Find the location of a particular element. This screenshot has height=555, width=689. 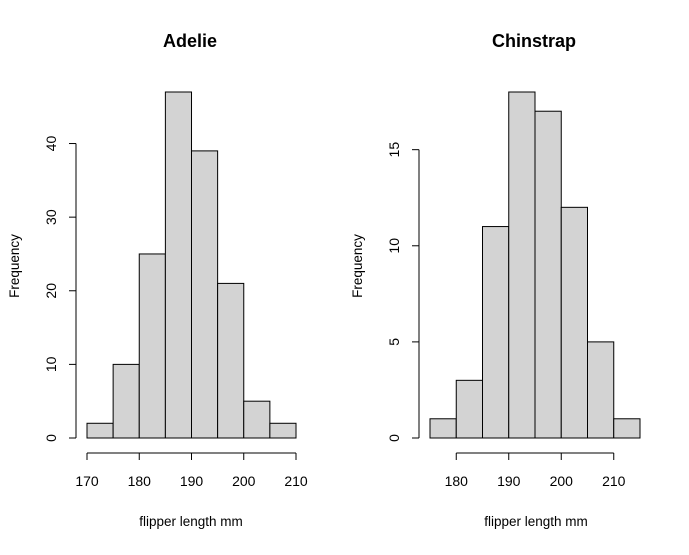

y-tick-label: 40 is located at coordinates (51, 144).